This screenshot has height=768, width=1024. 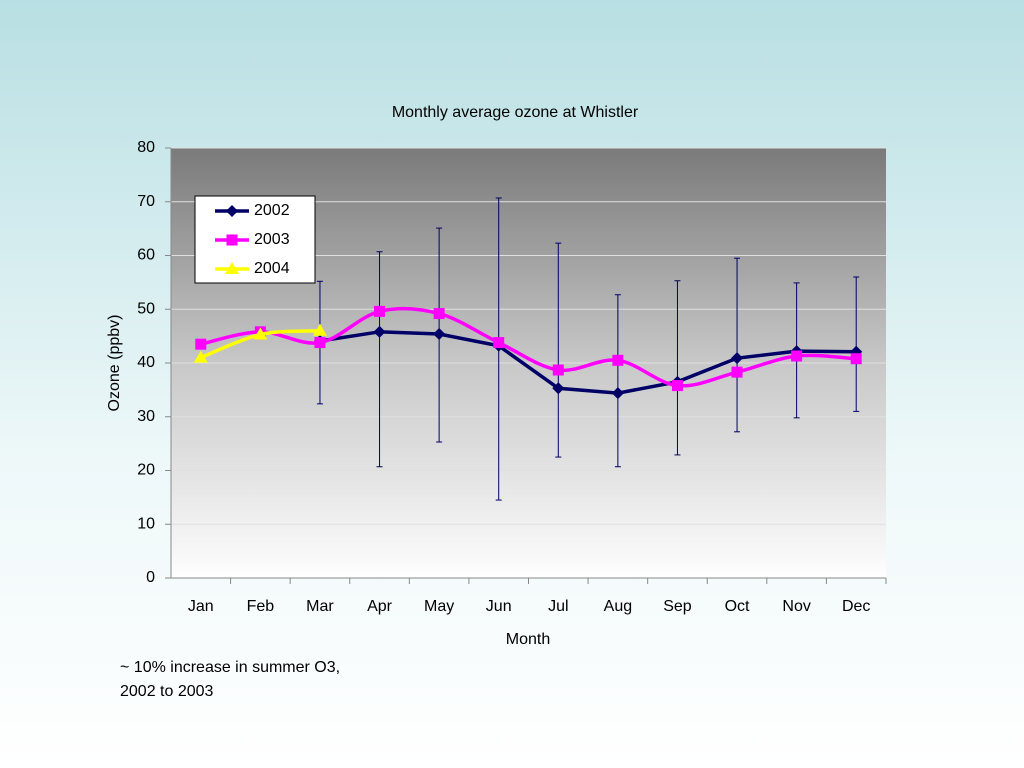 I want to click on x-tick-label: Mar, so click(x=320, y=606).